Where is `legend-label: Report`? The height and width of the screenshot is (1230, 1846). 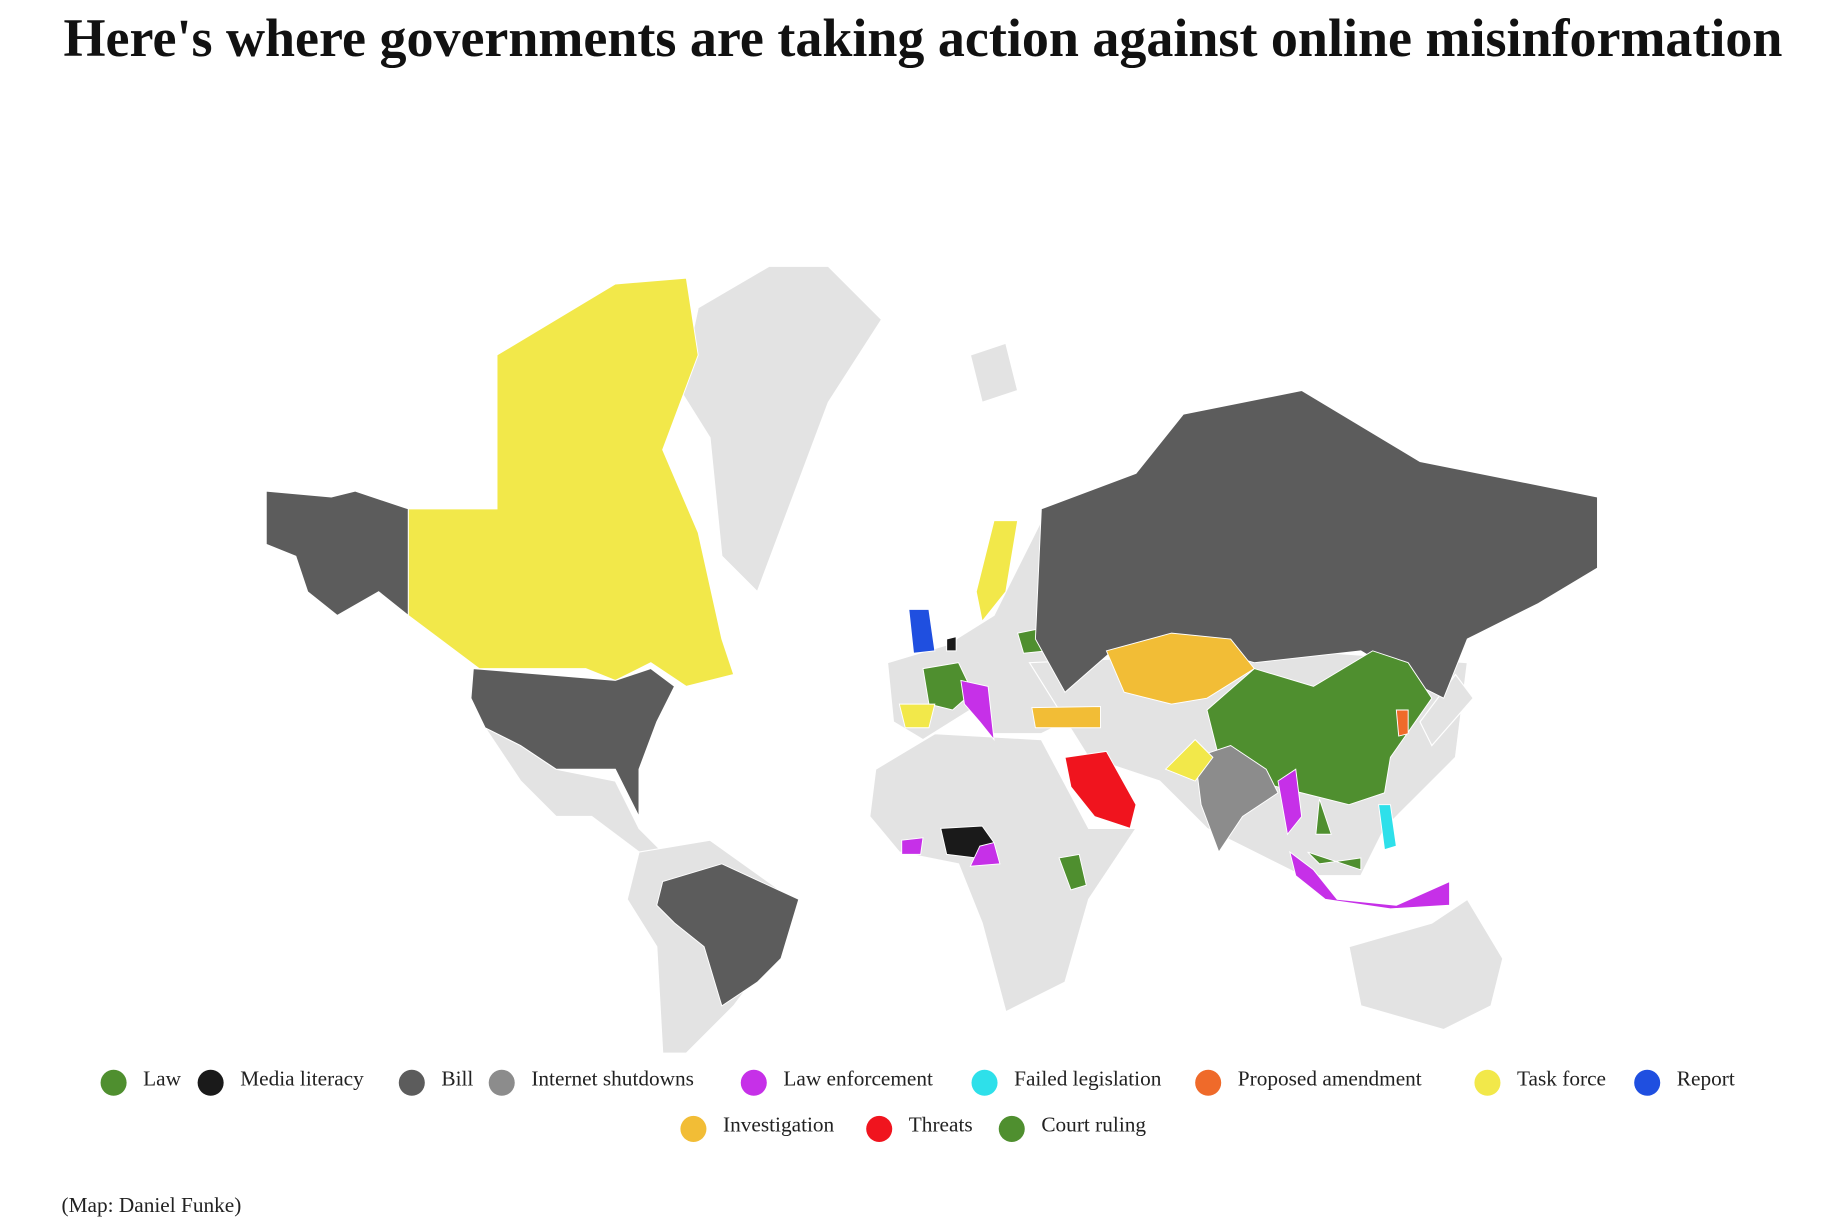 legend-label: Report is located at coordinates (1706, 1078).